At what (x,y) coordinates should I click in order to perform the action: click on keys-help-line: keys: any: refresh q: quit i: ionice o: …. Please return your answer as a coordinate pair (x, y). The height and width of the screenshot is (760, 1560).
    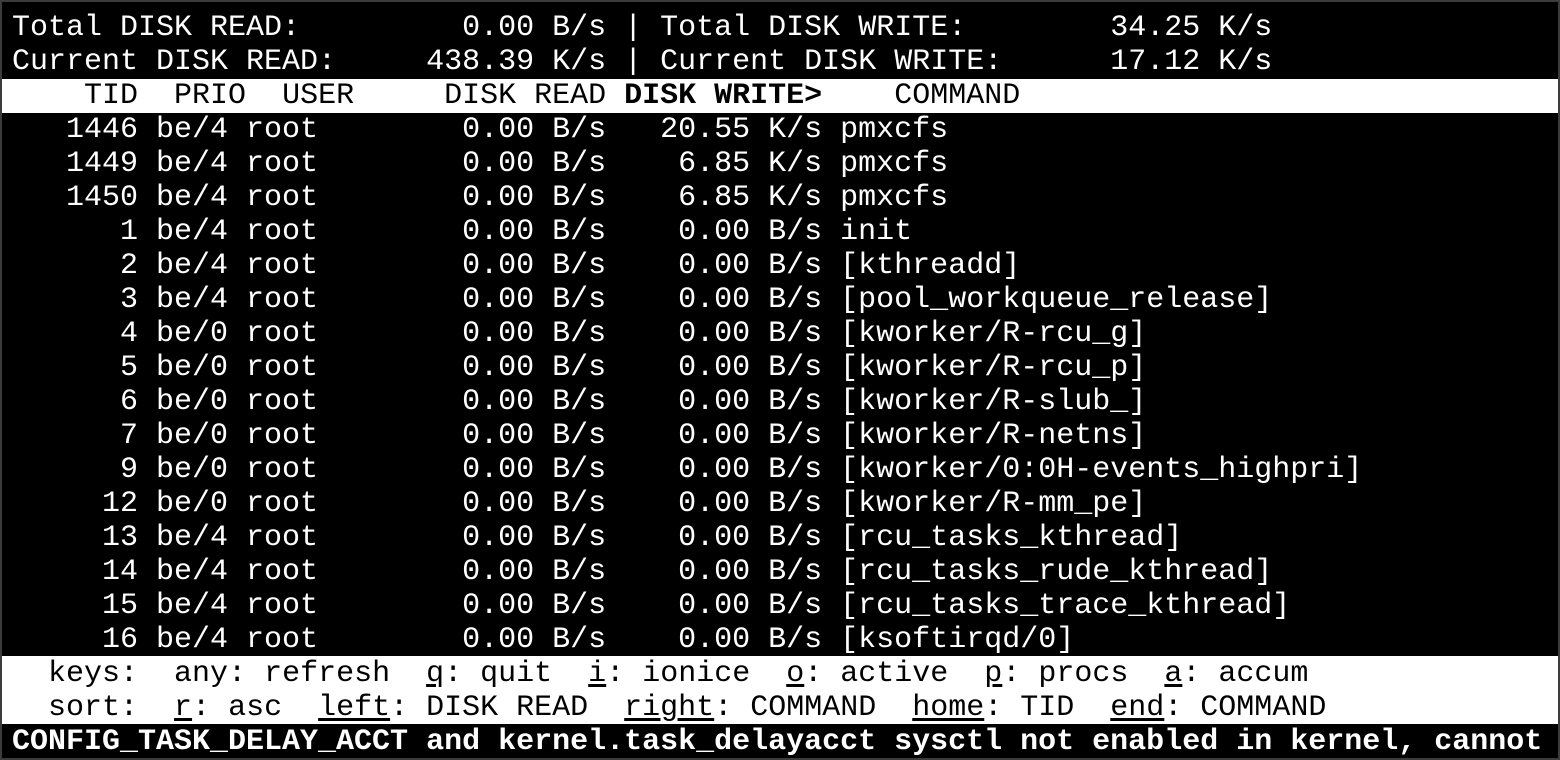
    Looking at the image, I should click on (660, 674).